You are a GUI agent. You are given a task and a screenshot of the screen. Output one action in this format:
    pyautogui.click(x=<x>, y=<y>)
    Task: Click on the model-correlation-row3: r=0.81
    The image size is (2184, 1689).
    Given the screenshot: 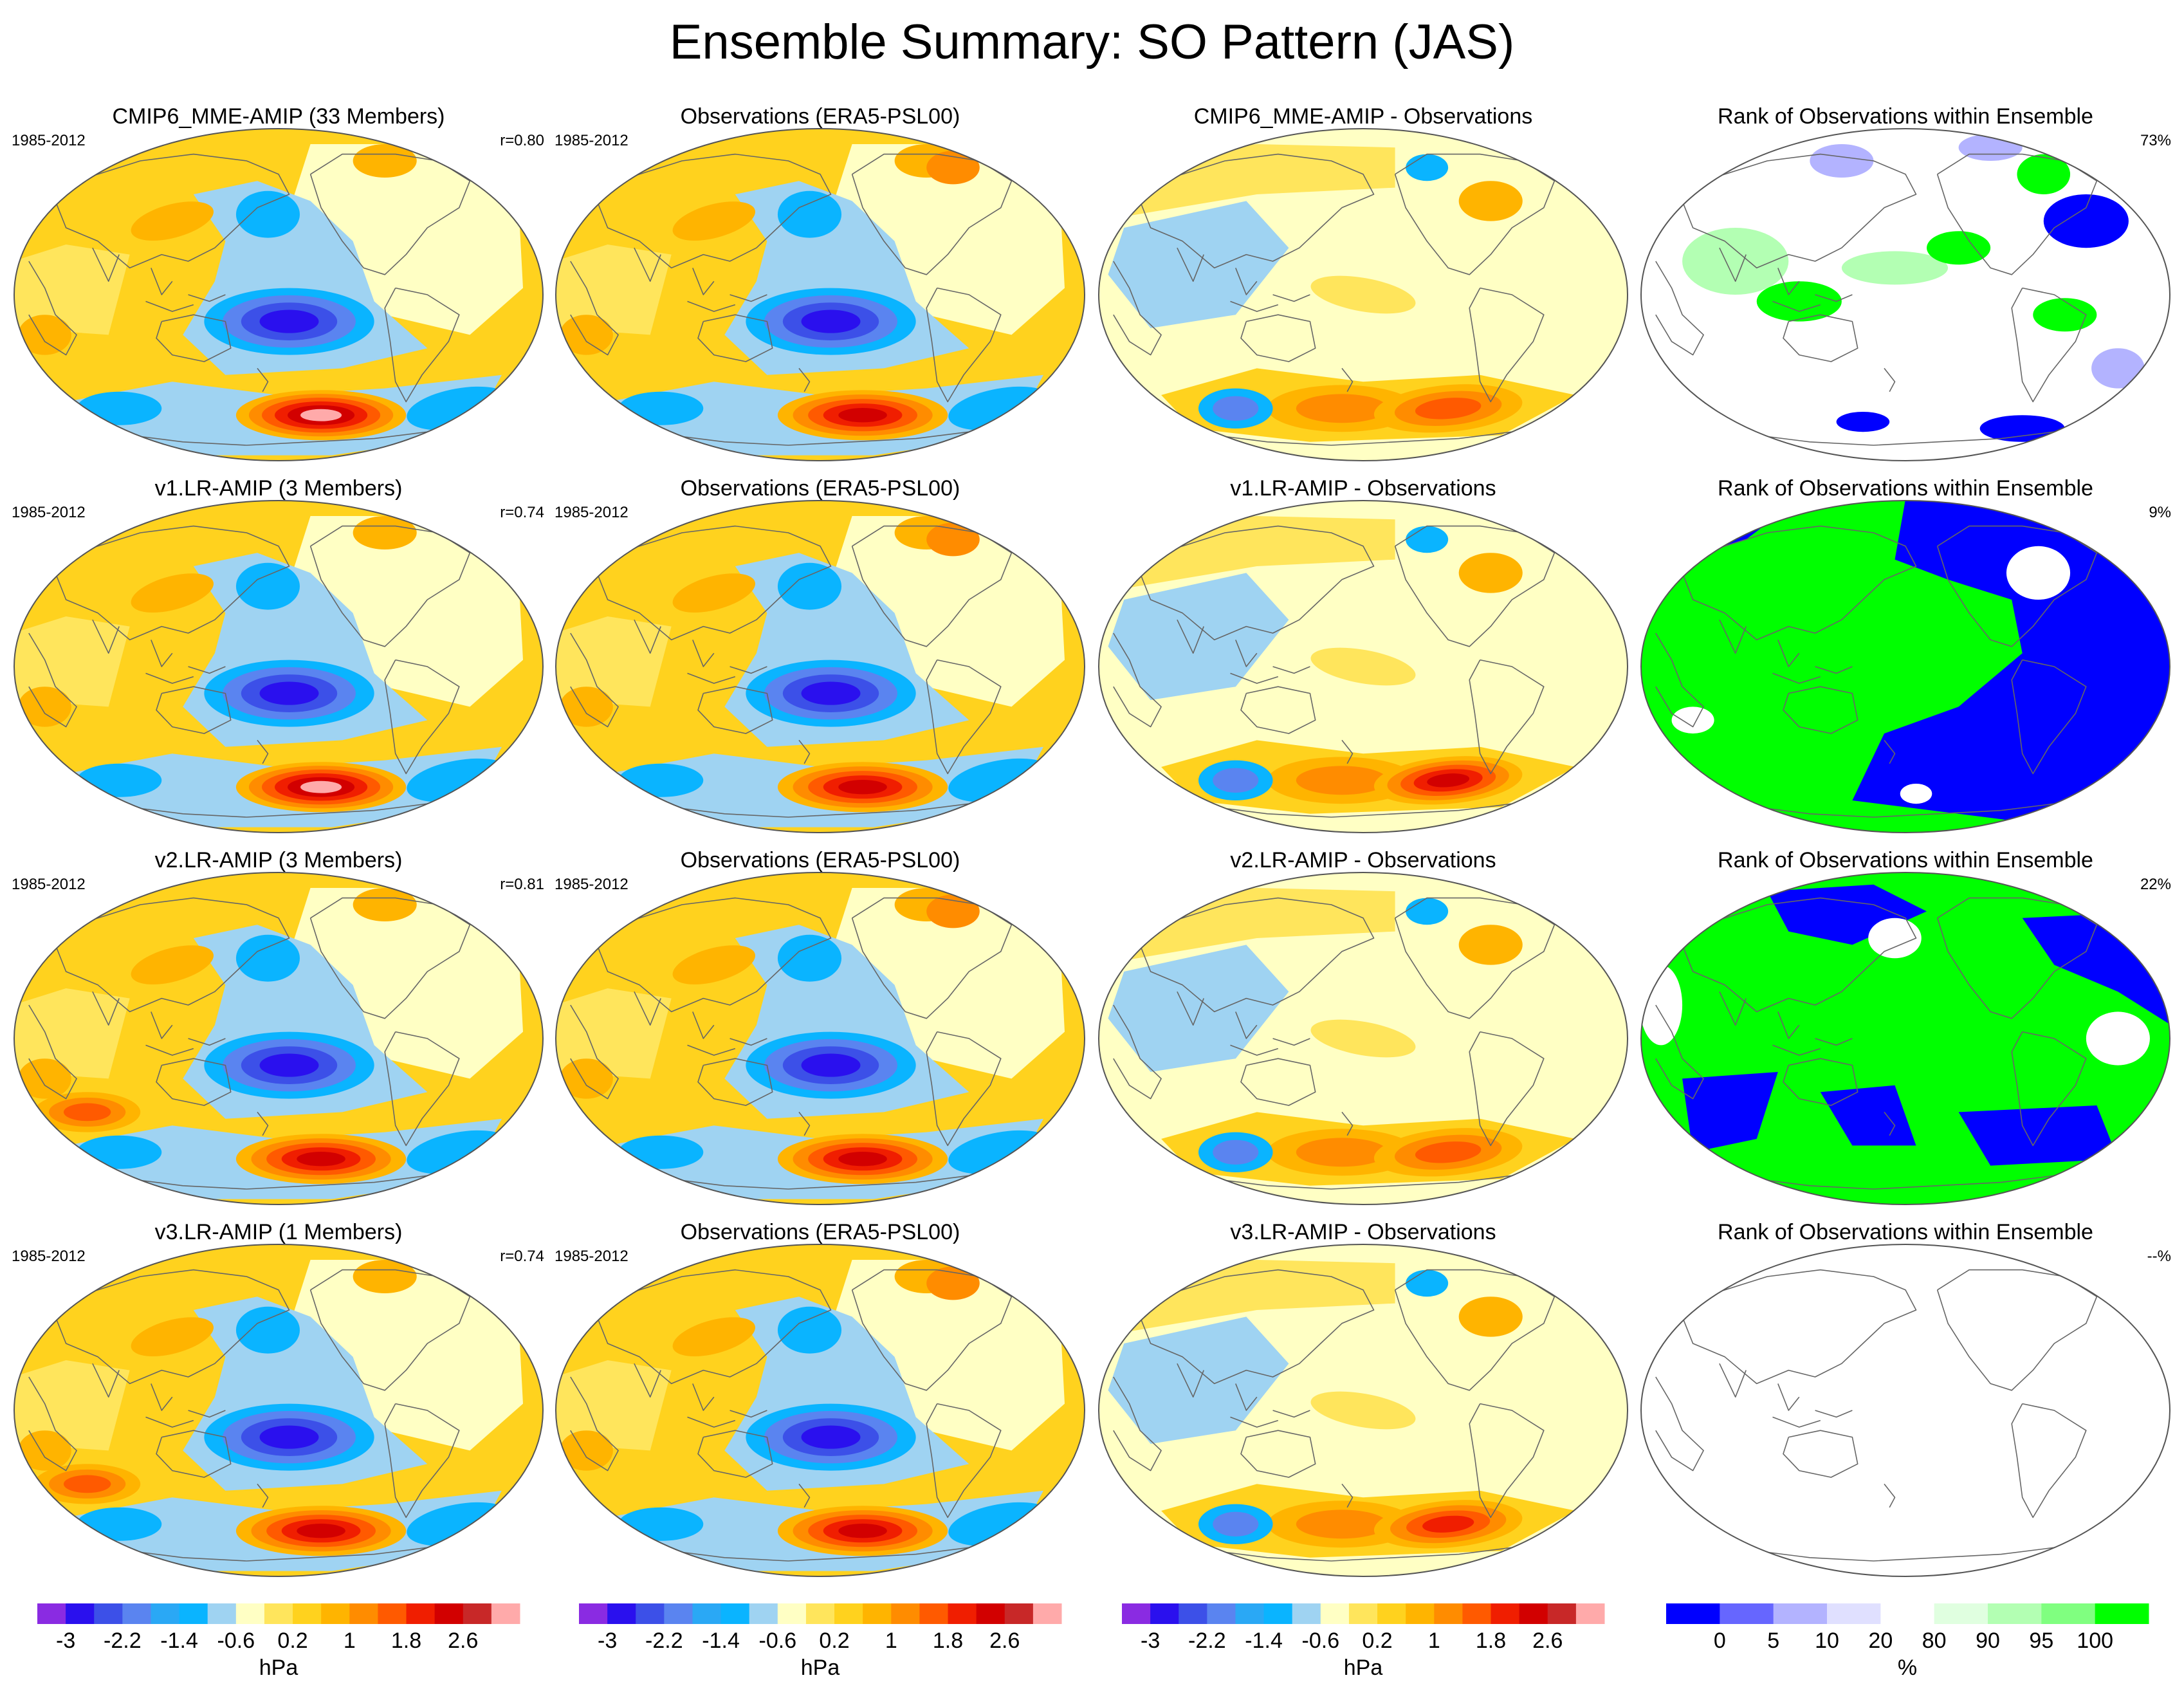 What is the action you would take?
    pyautogui.click(x=522, y=884)
    